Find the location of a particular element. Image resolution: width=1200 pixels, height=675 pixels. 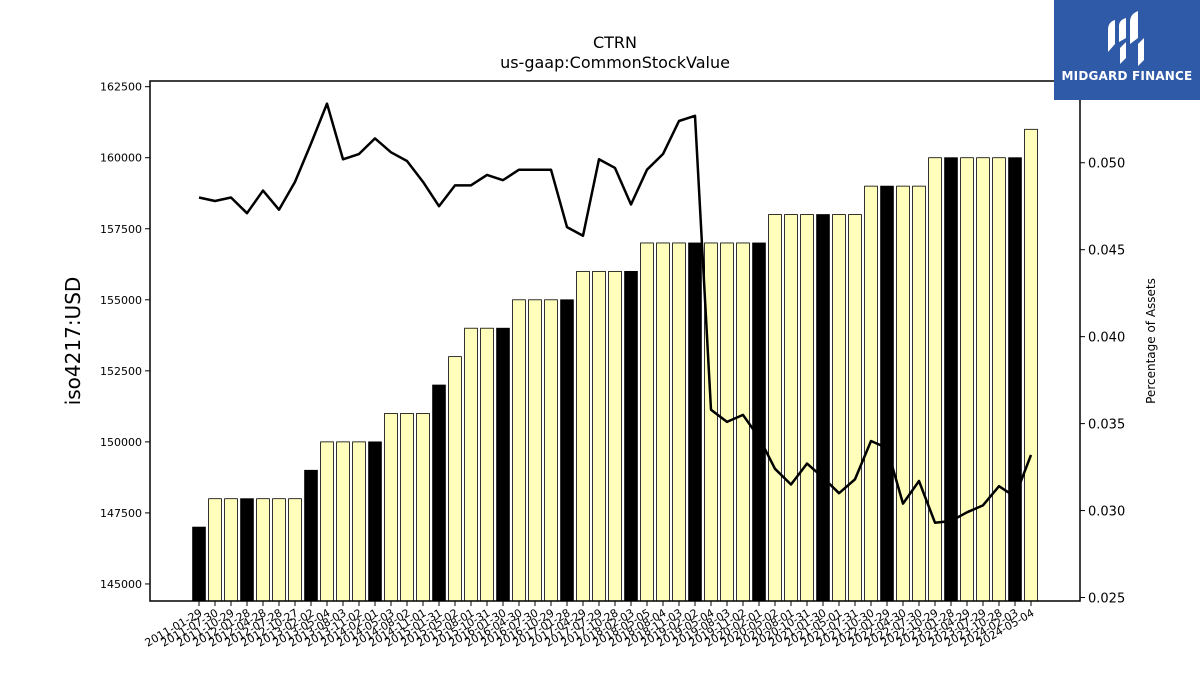

chart-title: CTRN is located at coordinates (615, 42).